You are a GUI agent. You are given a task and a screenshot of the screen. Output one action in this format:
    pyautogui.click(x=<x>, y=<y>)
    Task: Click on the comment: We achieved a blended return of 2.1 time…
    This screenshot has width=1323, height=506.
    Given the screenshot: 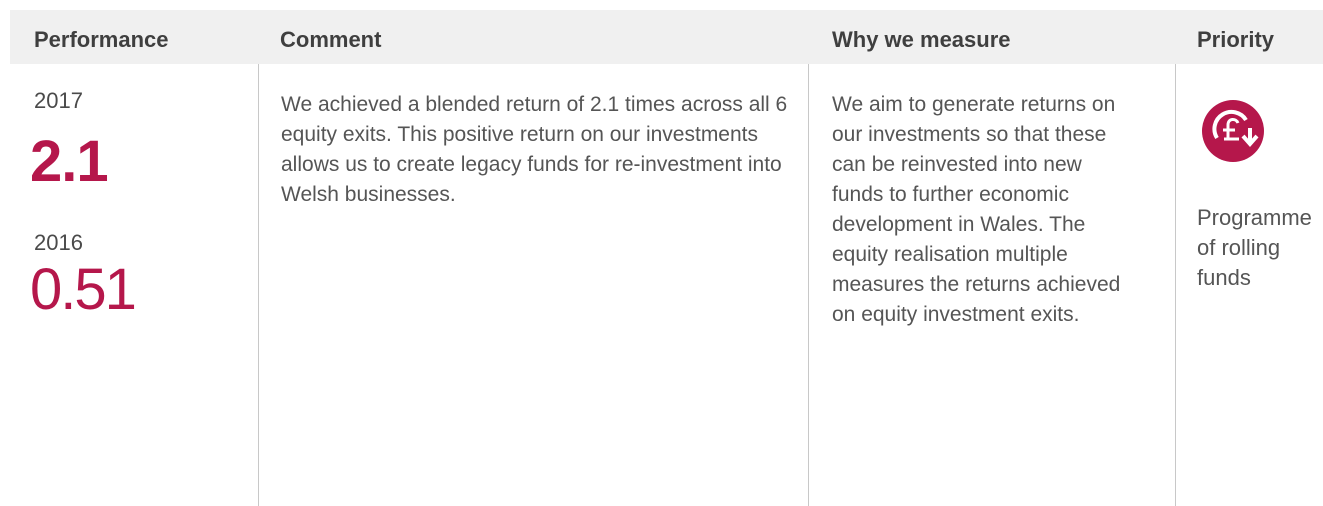 What is the action you would take?
    pyautogui.click(x=534, y=149)
    